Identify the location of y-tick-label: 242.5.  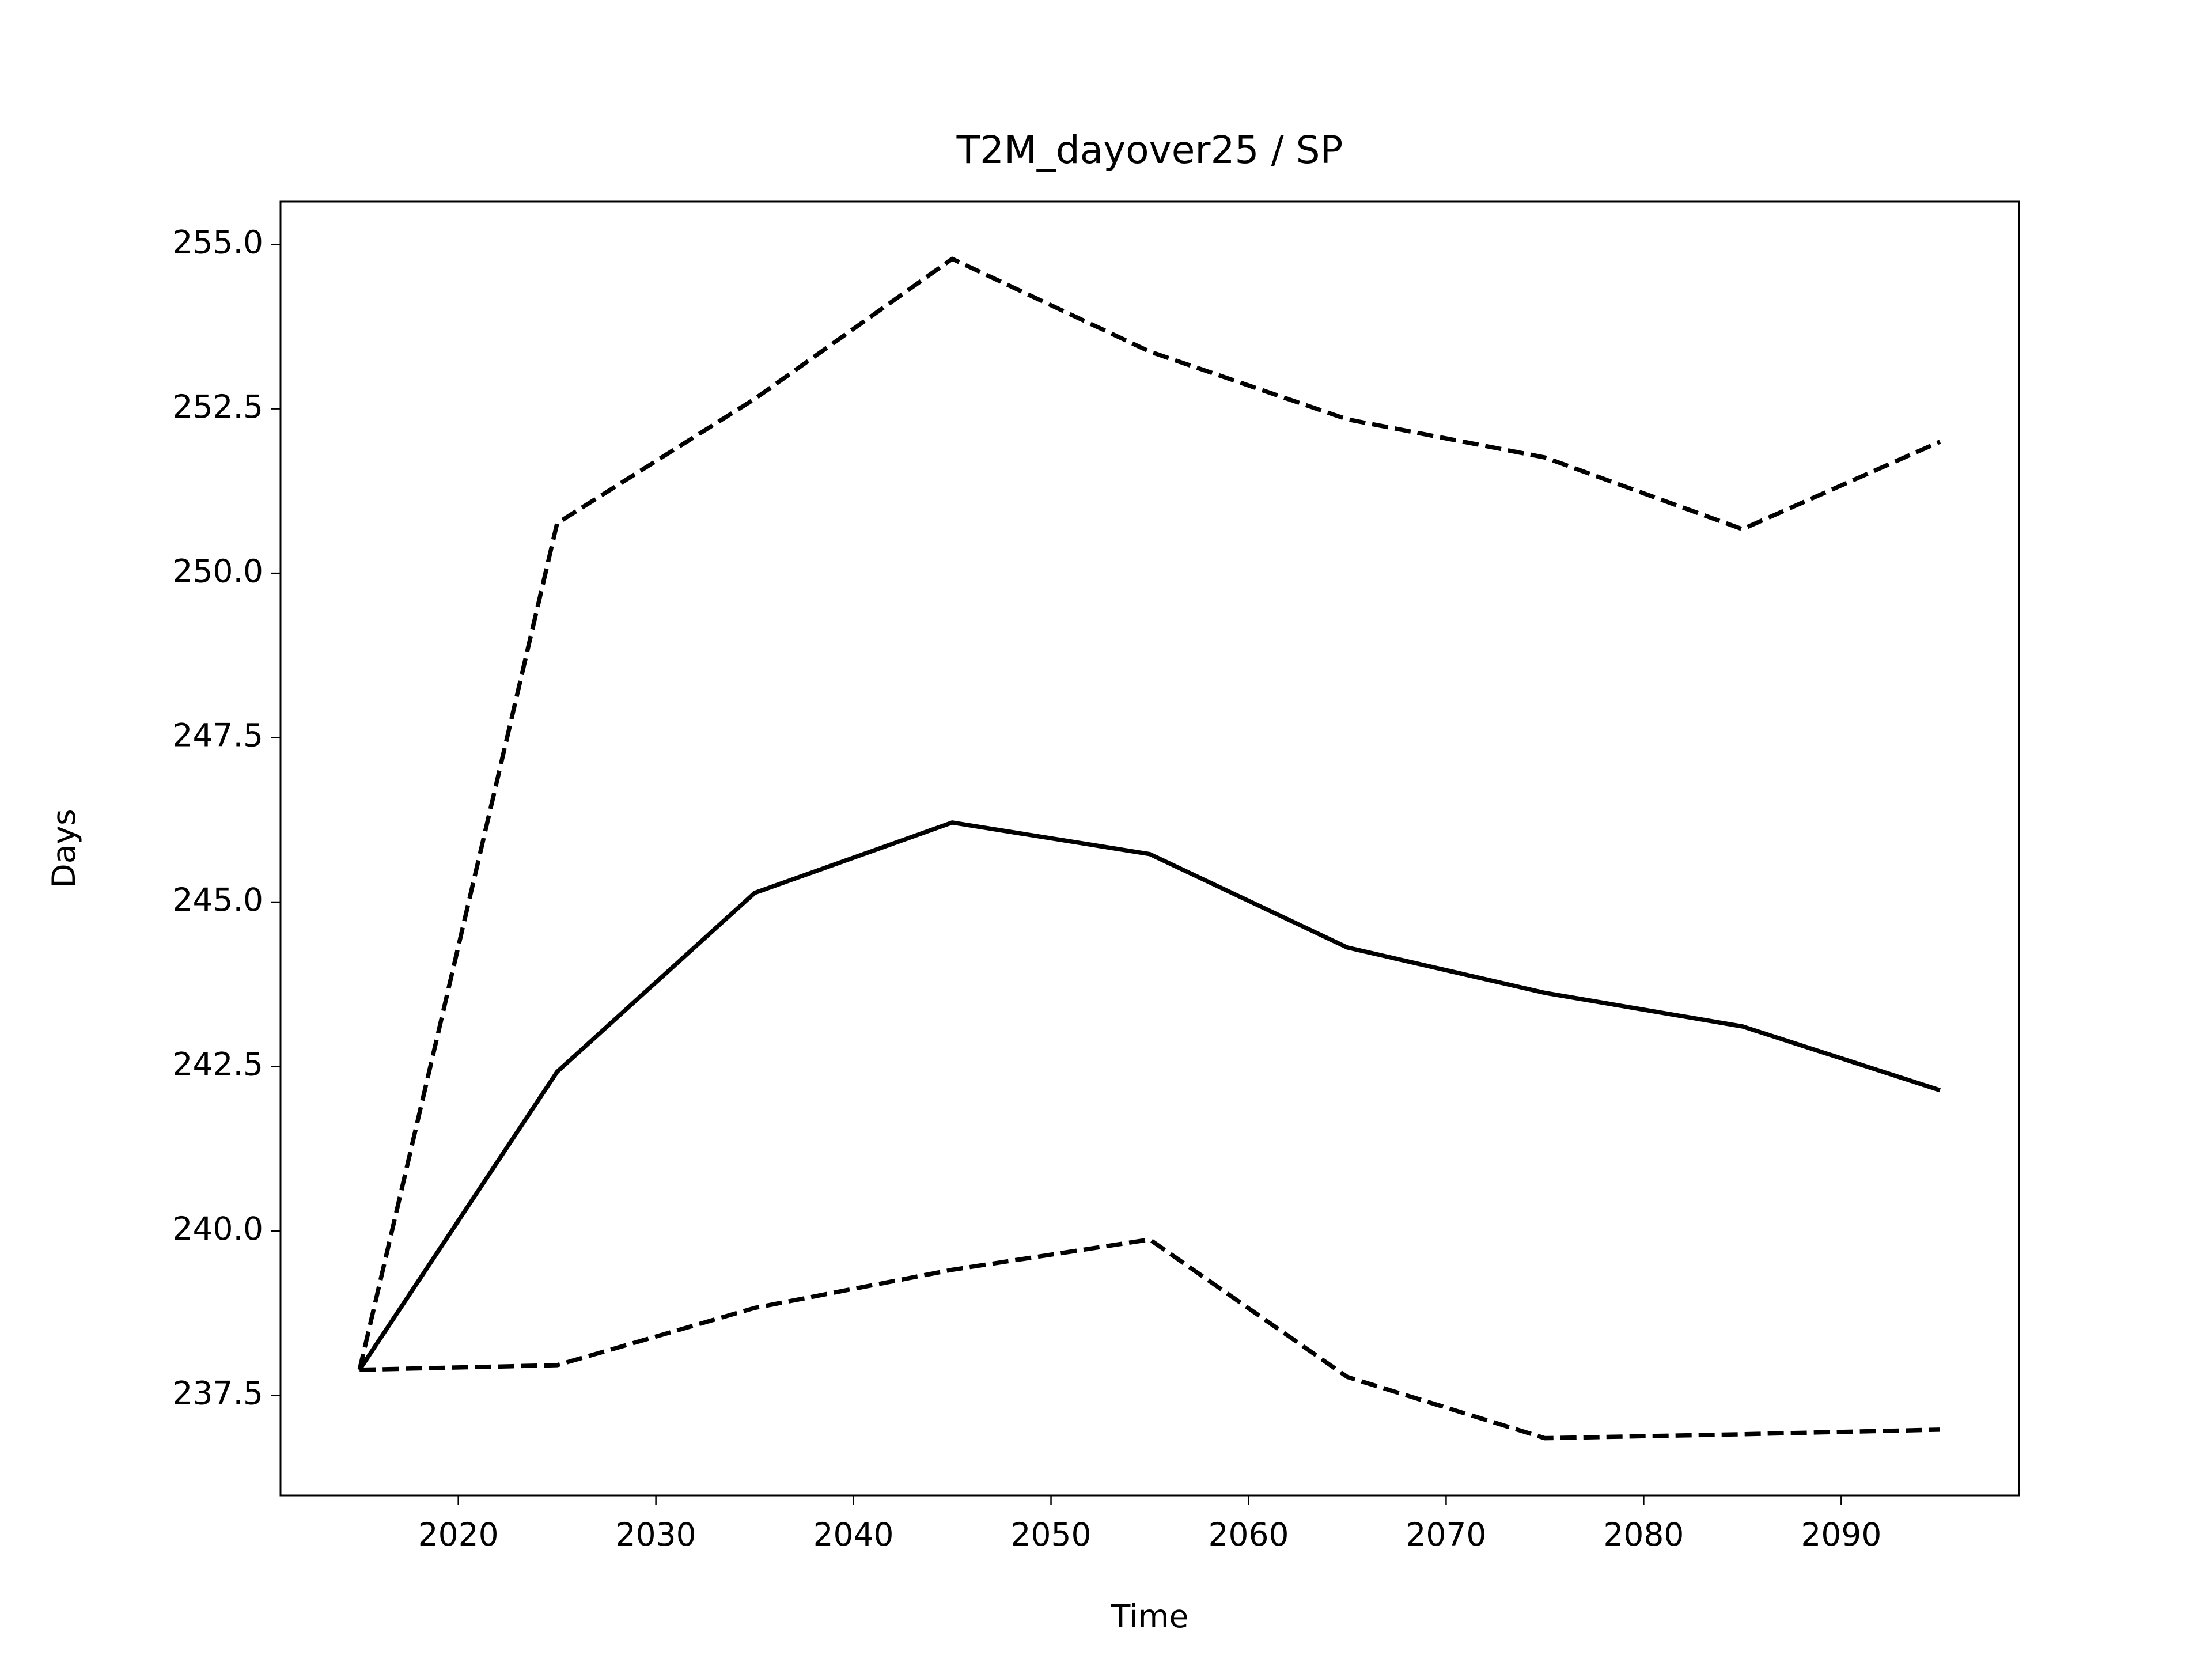
(218, 1064).